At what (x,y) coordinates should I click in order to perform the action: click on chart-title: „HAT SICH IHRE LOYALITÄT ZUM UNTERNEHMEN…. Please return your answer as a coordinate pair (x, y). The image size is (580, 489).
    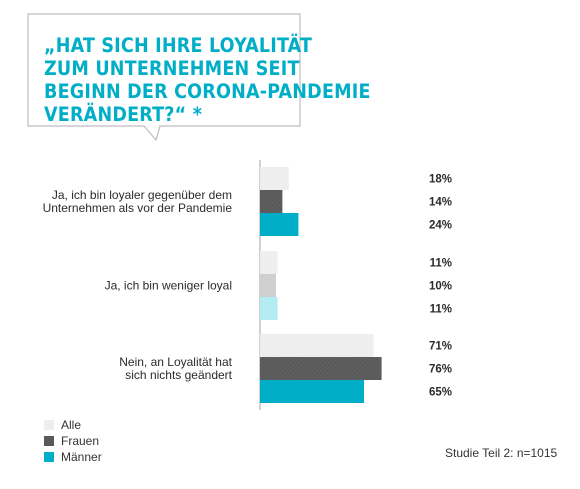
    Looking at the image, I should click on (207, 80).